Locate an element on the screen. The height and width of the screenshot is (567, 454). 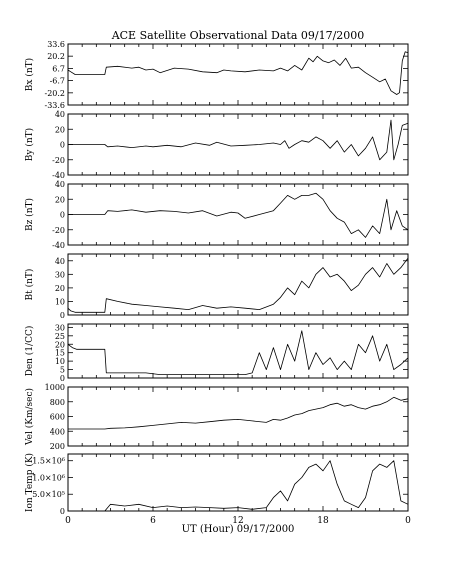
bx-panel: 33.6 20.2 6.7 -6.7 -20.2 -33.6 Bx (nT) is located at coordinates (216, 75).